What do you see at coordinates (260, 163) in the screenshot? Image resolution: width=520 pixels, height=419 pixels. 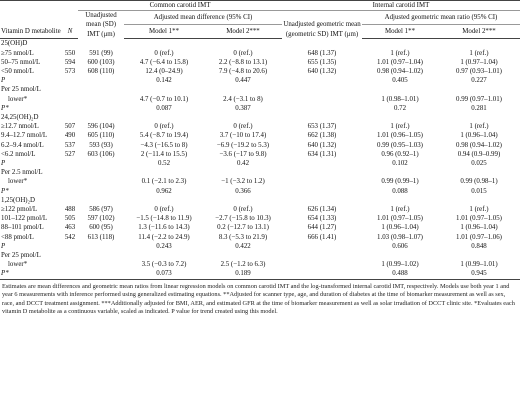 I see `table-row: P 0.52 0.42 0.102 0.025` at bounding box center [260, 163].